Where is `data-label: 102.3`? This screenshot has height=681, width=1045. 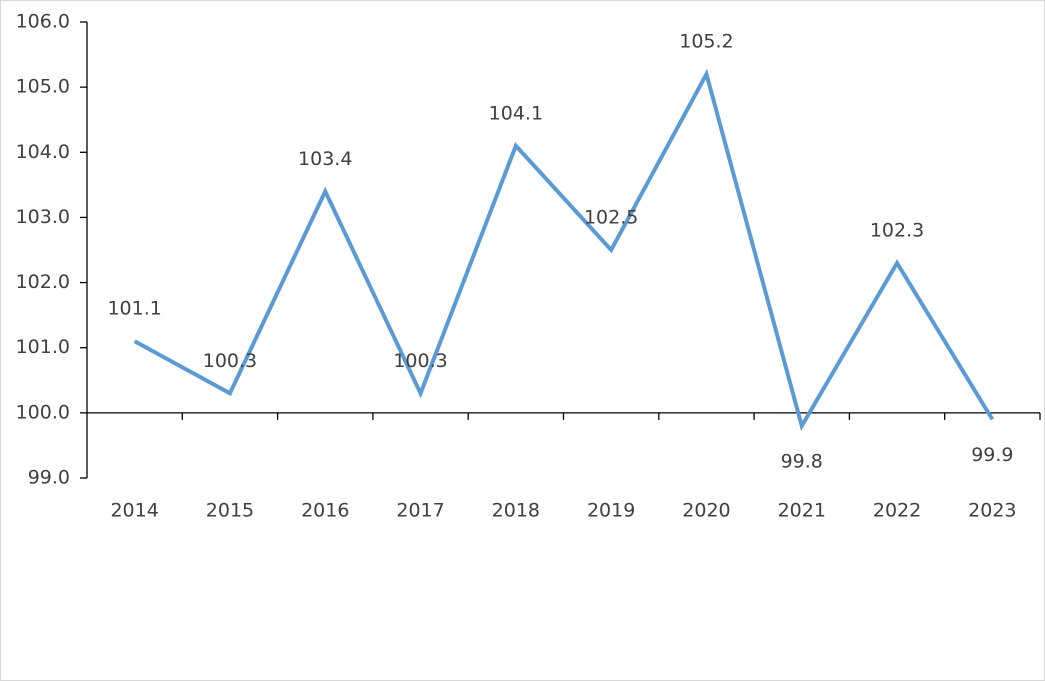
data-label: 102.3 is located at coordinates (897, 231).